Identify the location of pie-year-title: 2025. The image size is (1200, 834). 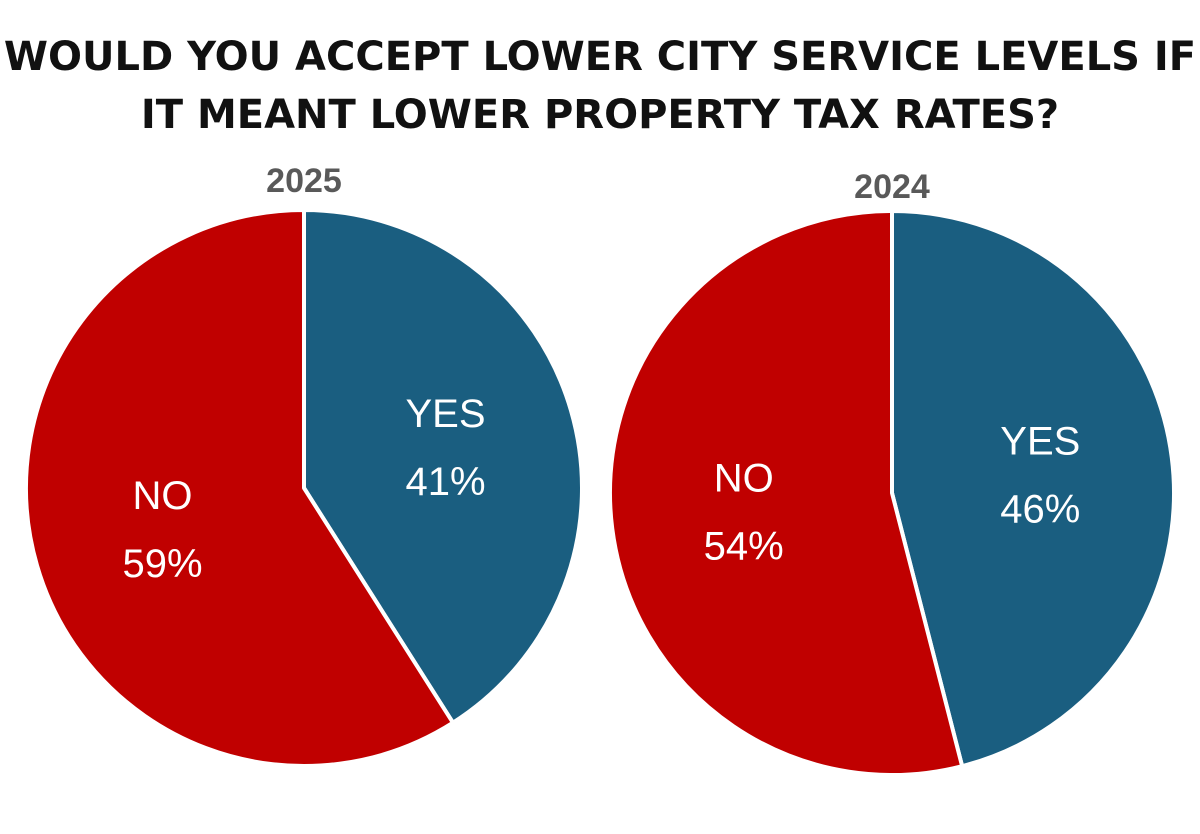
(304, 181).